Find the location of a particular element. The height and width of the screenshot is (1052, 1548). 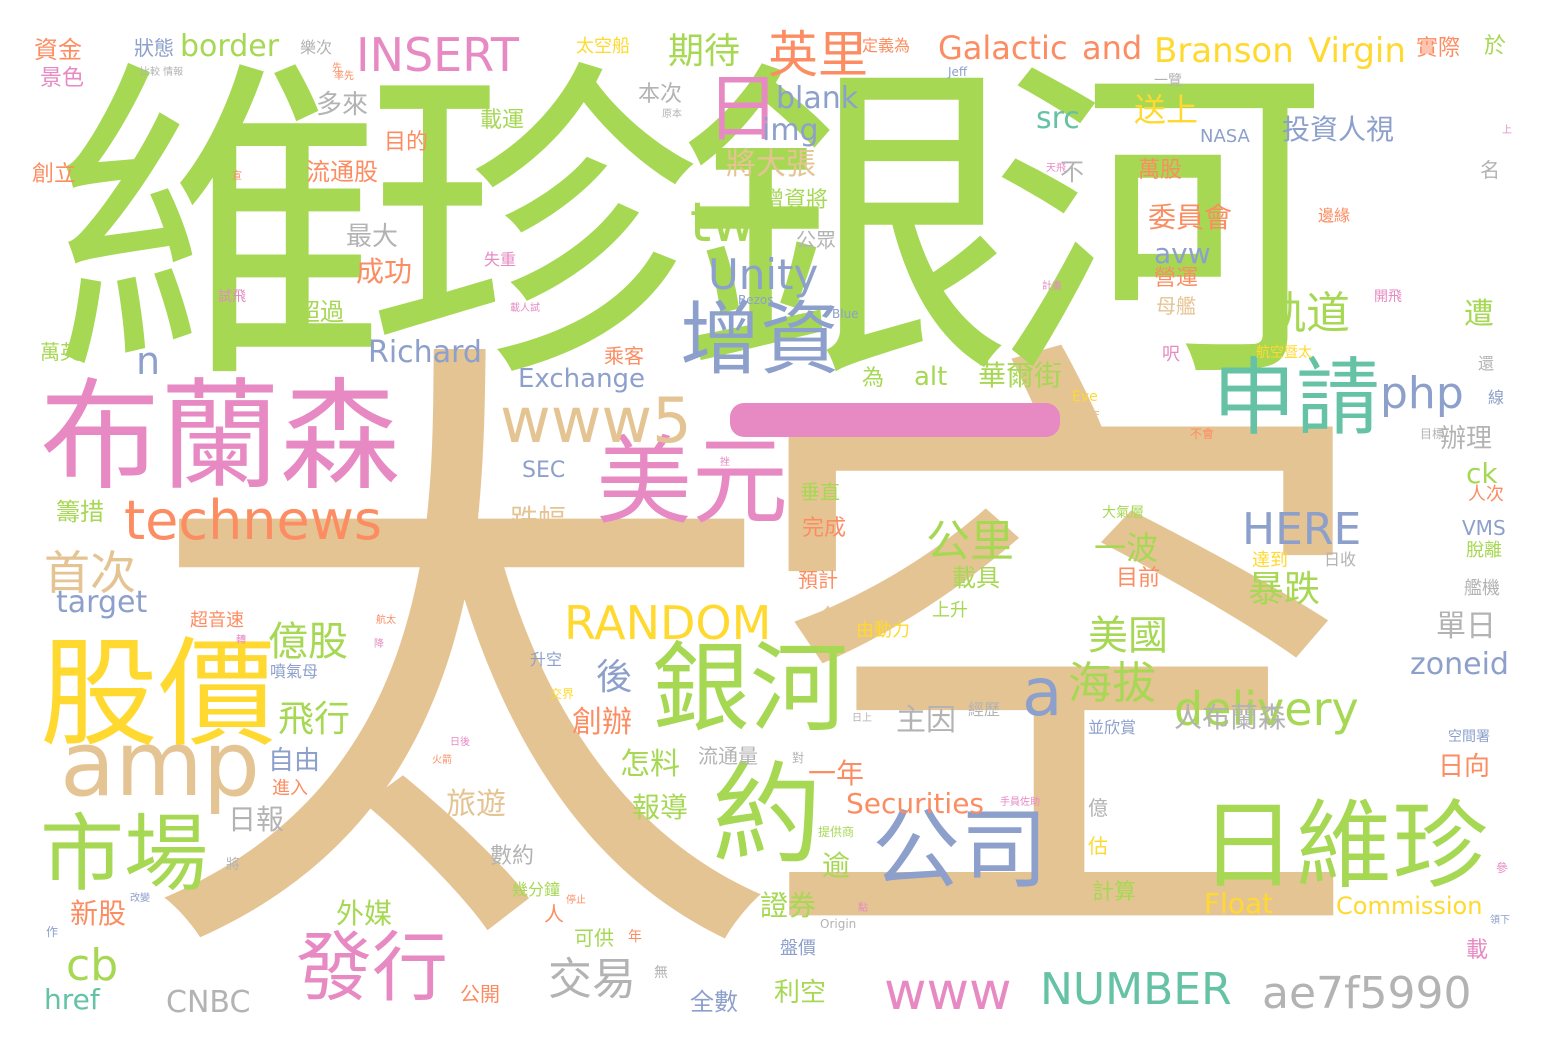

word-php: php is located at coordinates (1422, 393).